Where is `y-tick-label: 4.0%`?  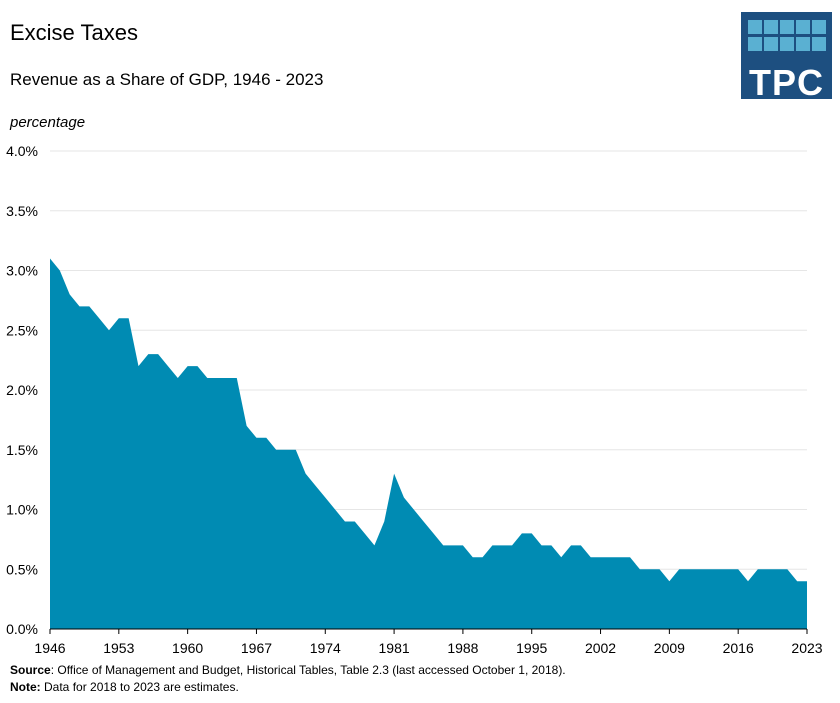 y-tick-label: 4.0% is located at coordinates (22, 151).